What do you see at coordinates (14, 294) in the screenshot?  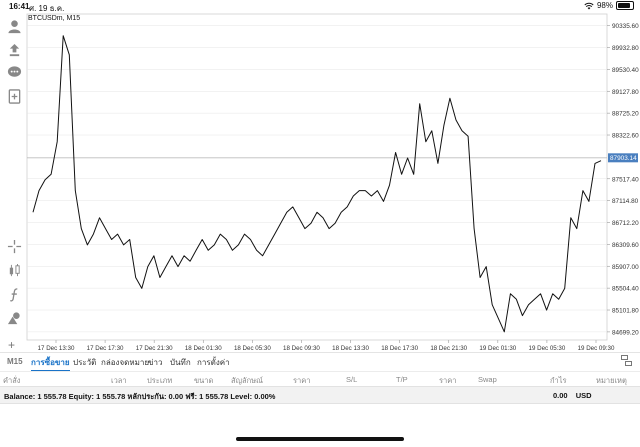 I see `indicators-icon` at bounding box center [14, 294].